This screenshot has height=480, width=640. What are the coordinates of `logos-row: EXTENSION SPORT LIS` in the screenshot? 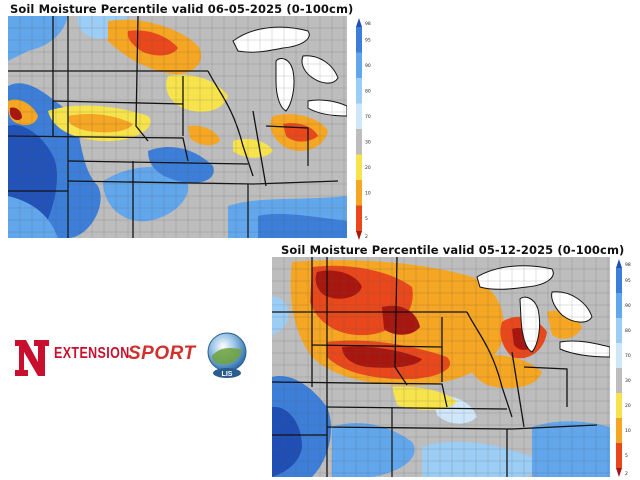 It's located at (139, 358).